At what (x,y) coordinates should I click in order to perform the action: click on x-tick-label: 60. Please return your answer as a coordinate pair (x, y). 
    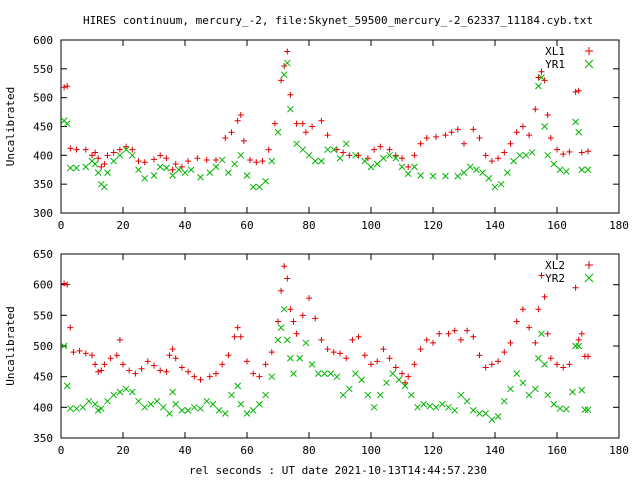
    Looking at the image, I should click on (246, 225).